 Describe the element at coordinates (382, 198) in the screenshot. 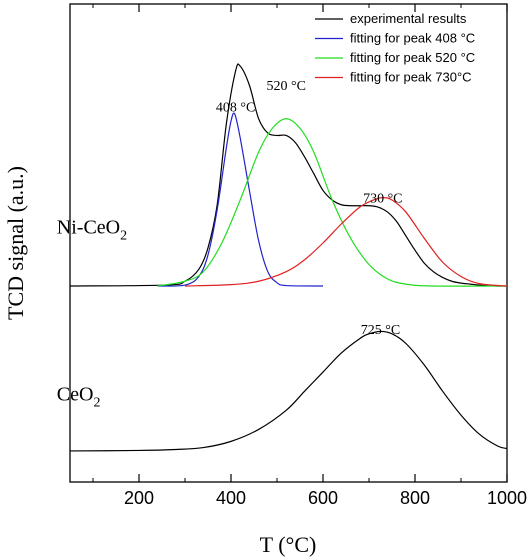

I see `peak-annotation: 730 °C` at that location.